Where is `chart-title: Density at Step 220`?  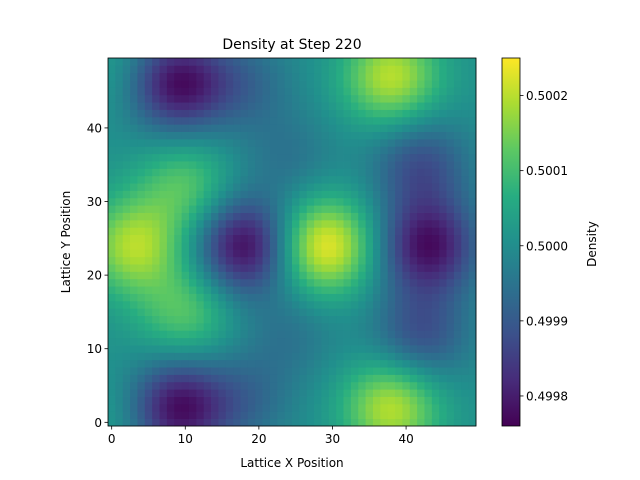 chart-title: Density at Step 220 is located at coordinates (291, 45).